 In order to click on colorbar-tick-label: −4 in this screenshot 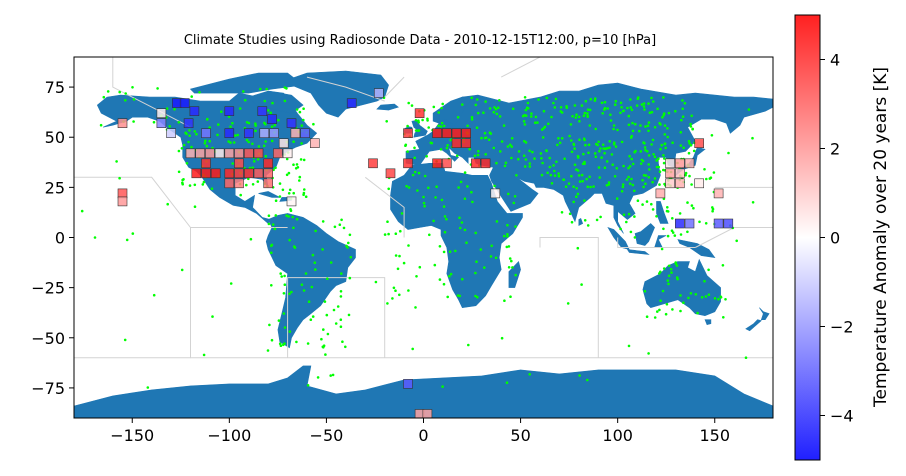, I will do `click(842, 416)`.